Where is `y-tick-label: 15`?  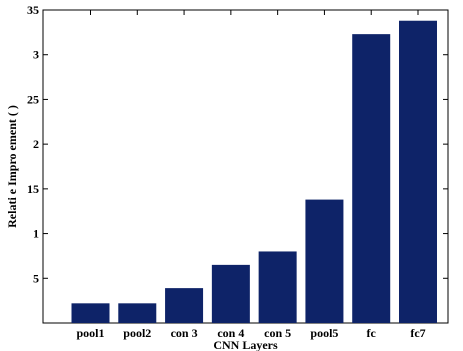
y-tick-label: 15 is located at coordinates (33, 189).